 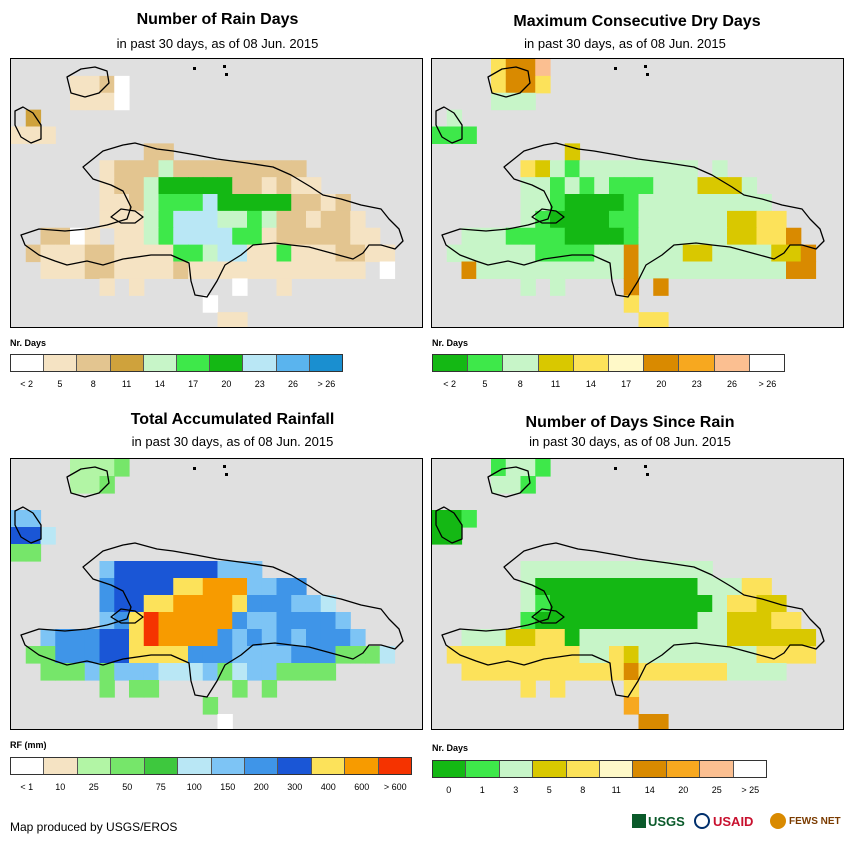 What do you see at coordinates (683, 790) in the screenshot?
I see `legend-tick-label: 20` at bounding box center [683, 790].